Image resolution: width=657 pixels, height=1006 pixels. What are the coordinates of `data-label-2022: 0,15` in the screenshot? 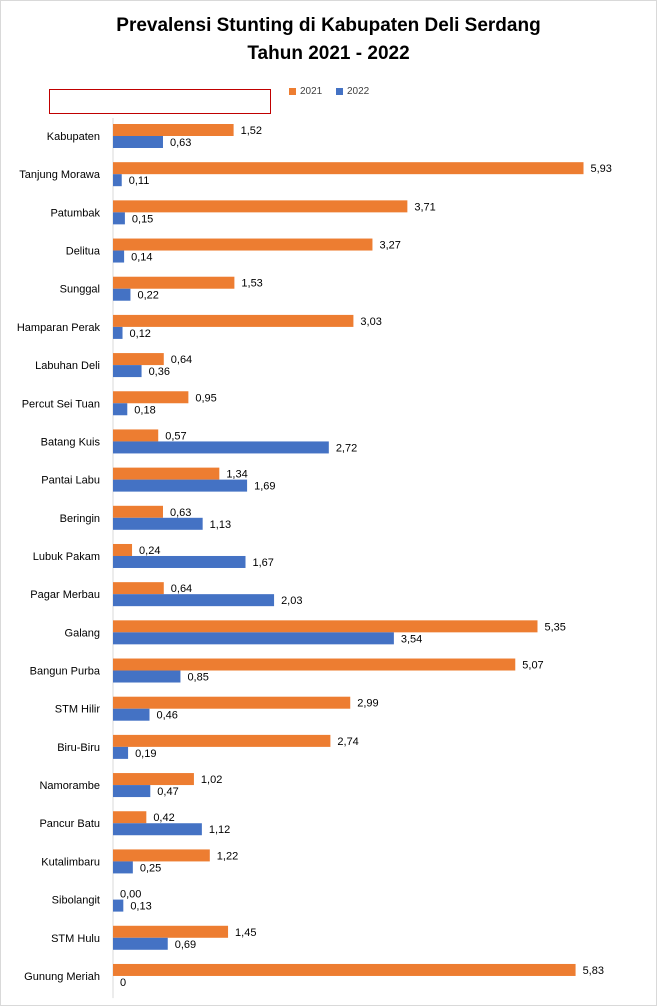 It's located at (142, 219).